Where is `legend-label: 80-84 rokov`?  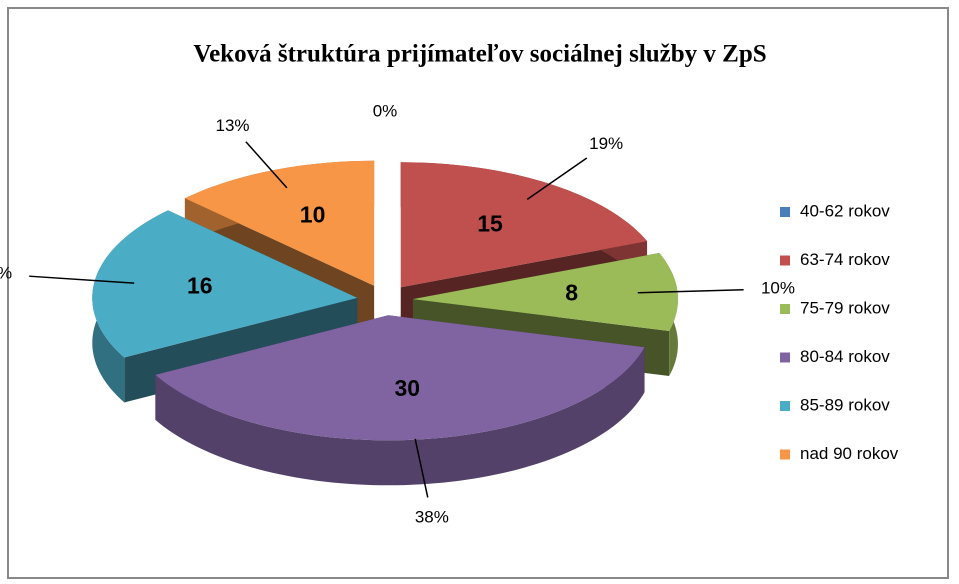 legend-label: 80-84 rokov is located at coordinates (845, 356).